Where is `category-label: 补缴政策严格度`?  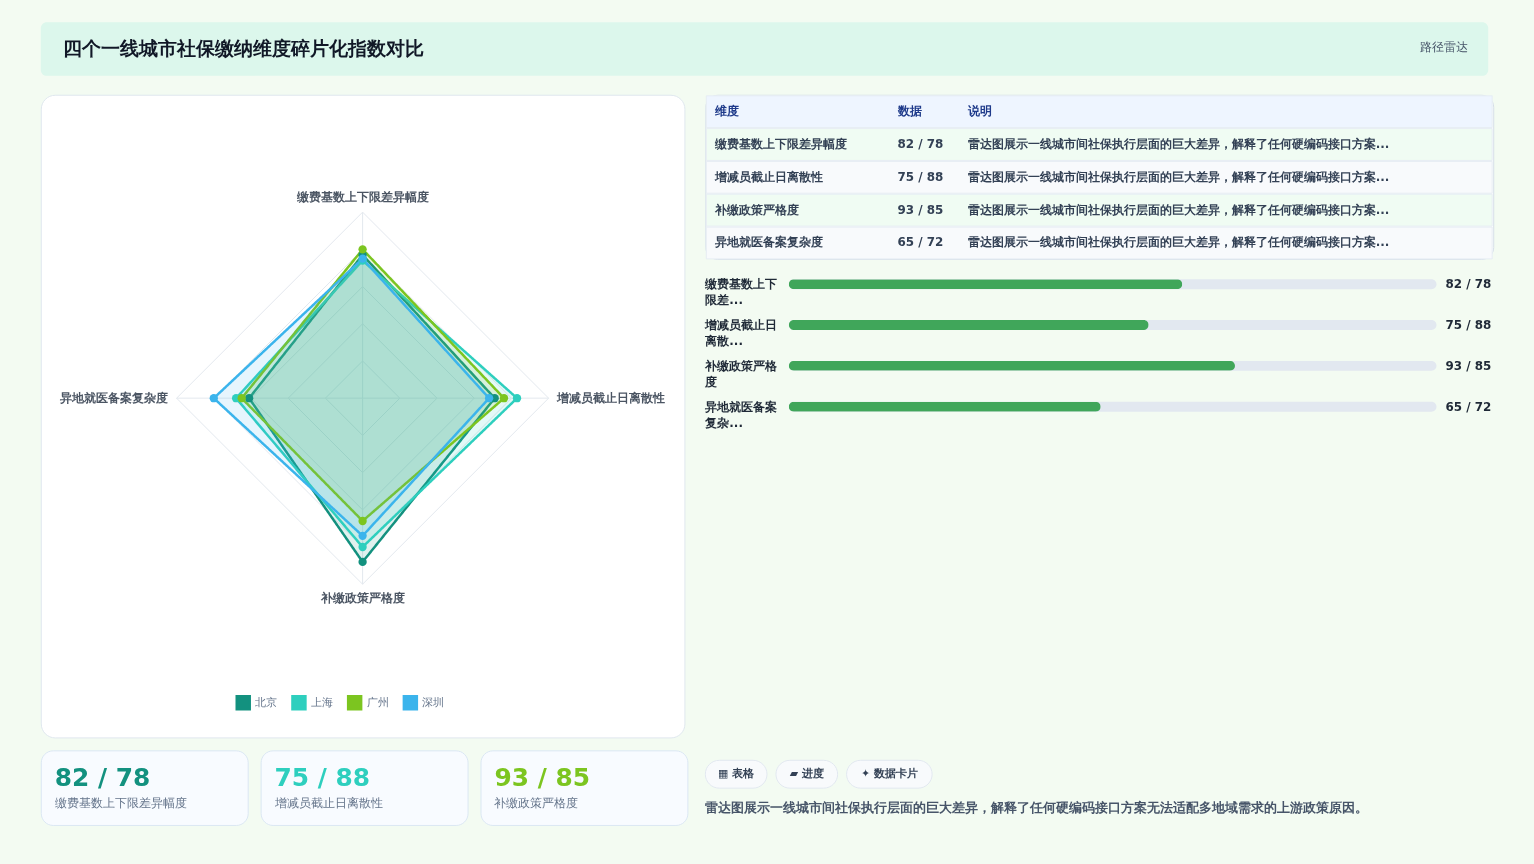 category-label: 补缴政策严格度 is located at coordinates (536, 803).